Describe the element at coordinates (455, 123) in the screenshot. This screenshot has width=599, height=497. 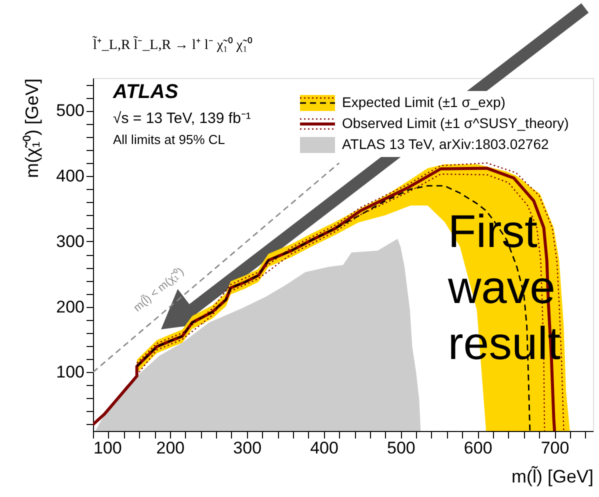
I see `legend-label: Observed Limit (±1 σ^SUSY_theory)` at that location.